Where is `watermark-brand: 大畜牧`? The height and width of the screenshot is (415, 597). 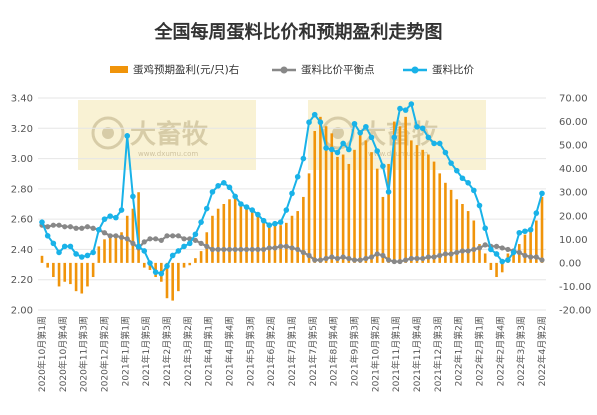
watermark-brand: 大畜牧 is located at coordinates (169, 134).